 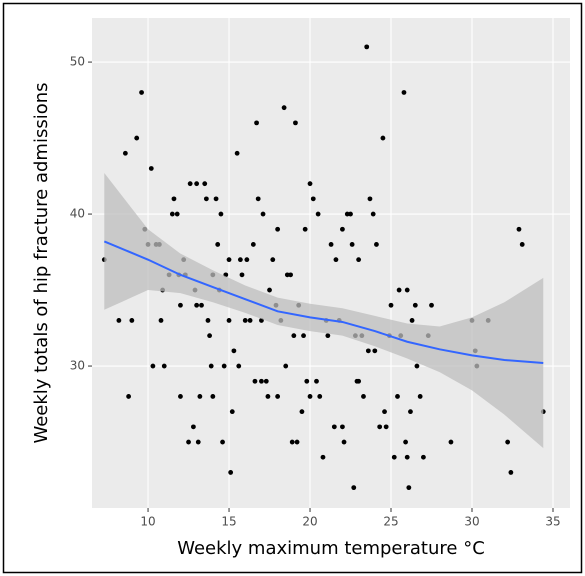 I want to click on x-tick-label: 15, so click(x=228, y=522).